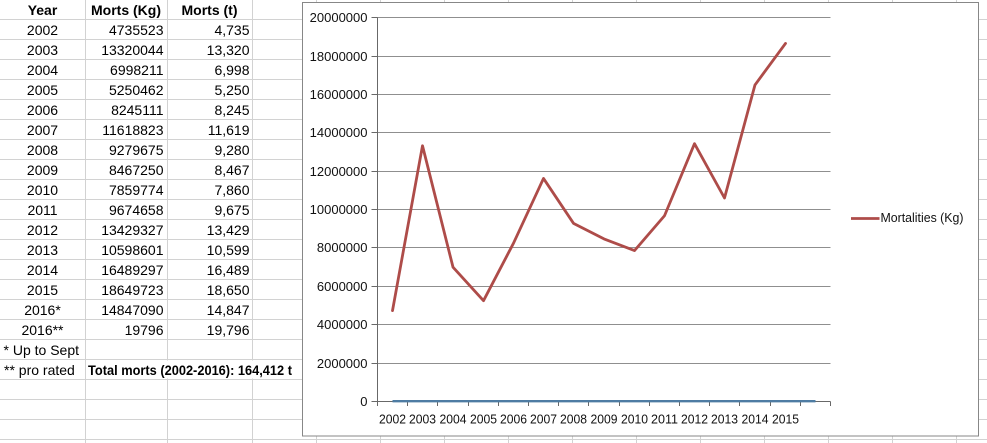 This screenshot has width=987, height=443. What do you see at coordinates (231, 210) in the screenshot?
I see `svg-text: 9,675` at bounding box center [231, 210].